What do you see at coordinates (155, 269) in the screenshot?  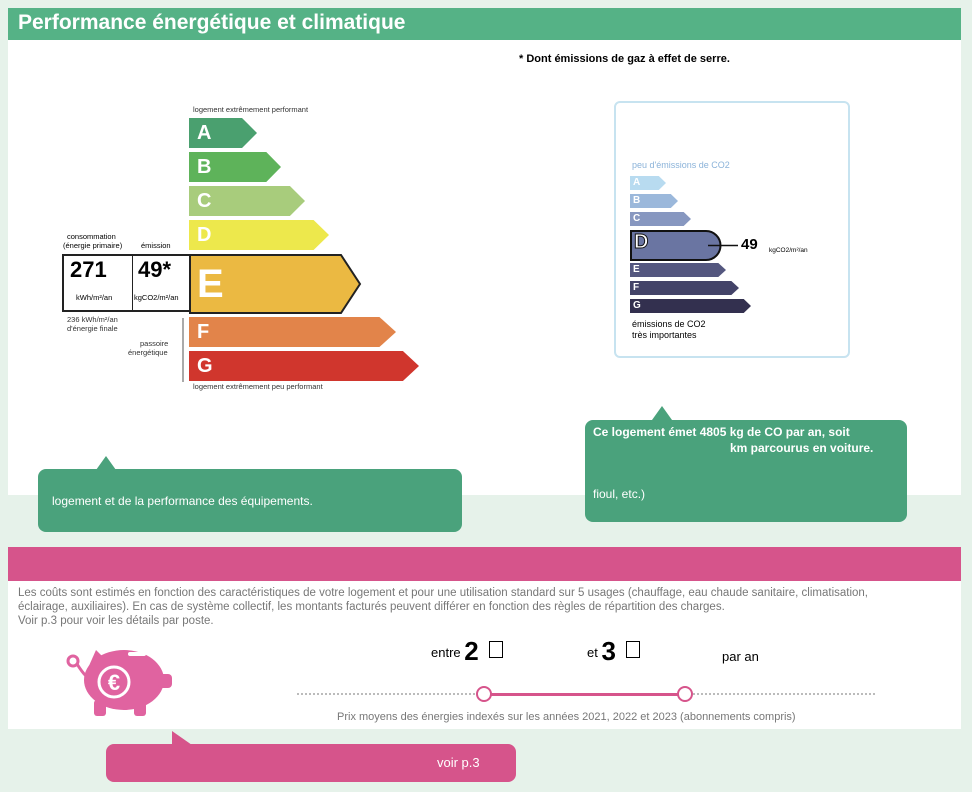 I see `emission-value: 49*` at bounding box center [155, 269].